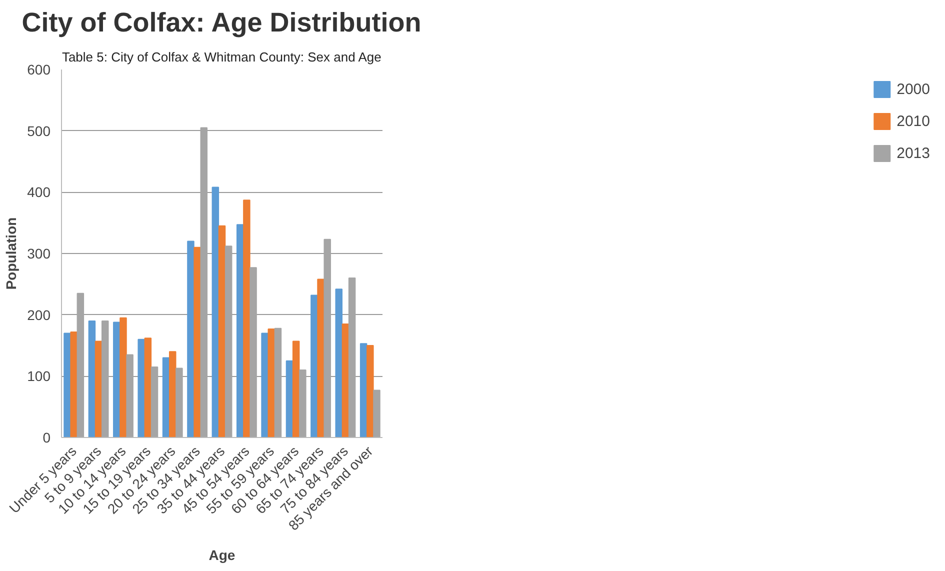 This screenshot has height=571, width=945. What do you see at coordinates (913, 153) in the screenshot?
I see `legend-label: 2013` at bounding box center [913, 153].